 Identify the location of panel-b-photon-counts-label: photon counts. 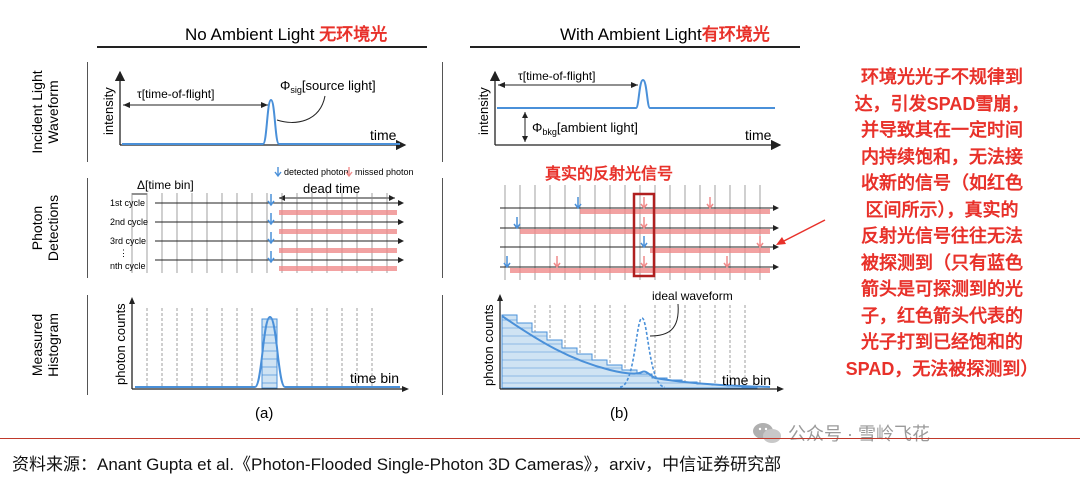
(488, 345).